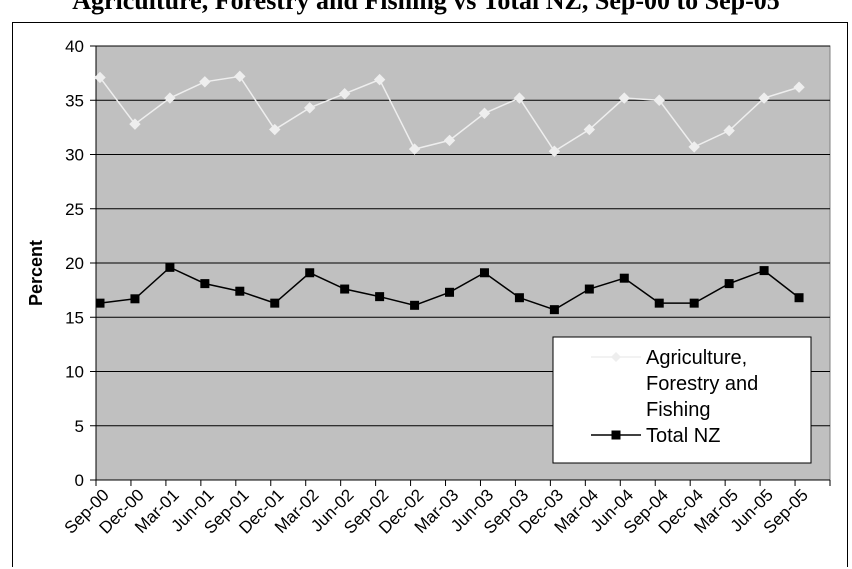 This screenshot has width=852, height=569. I want to click on y-tick-label: 0, so click(79, 480).